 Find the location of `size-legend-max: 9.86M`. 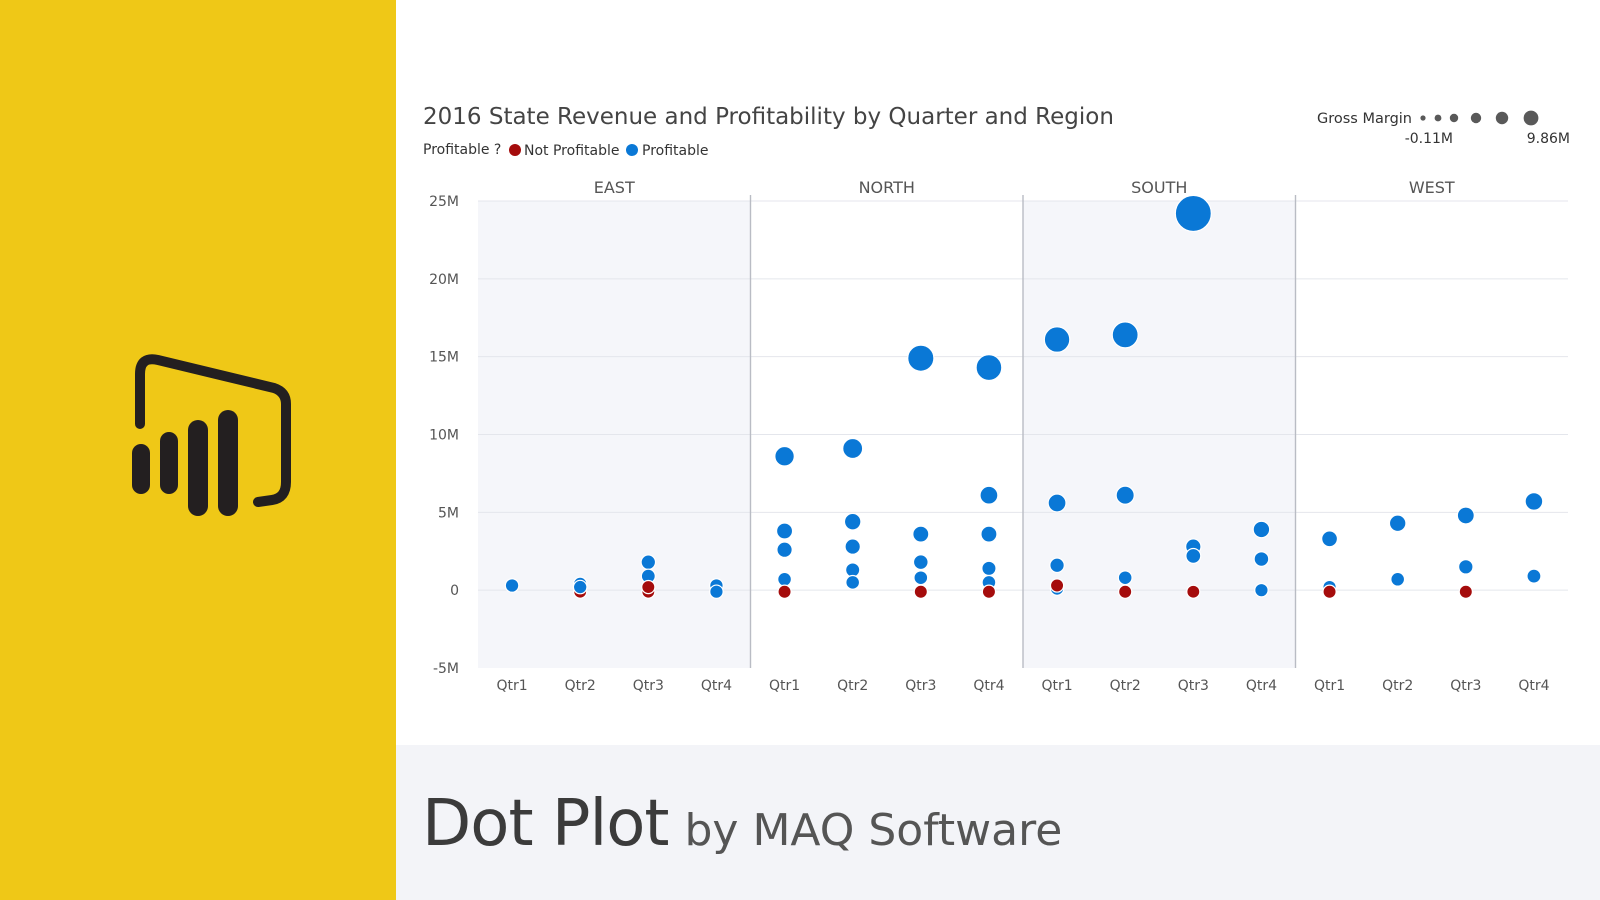

size-legend-max: 9.86M is located at coordinates (1548, 139).